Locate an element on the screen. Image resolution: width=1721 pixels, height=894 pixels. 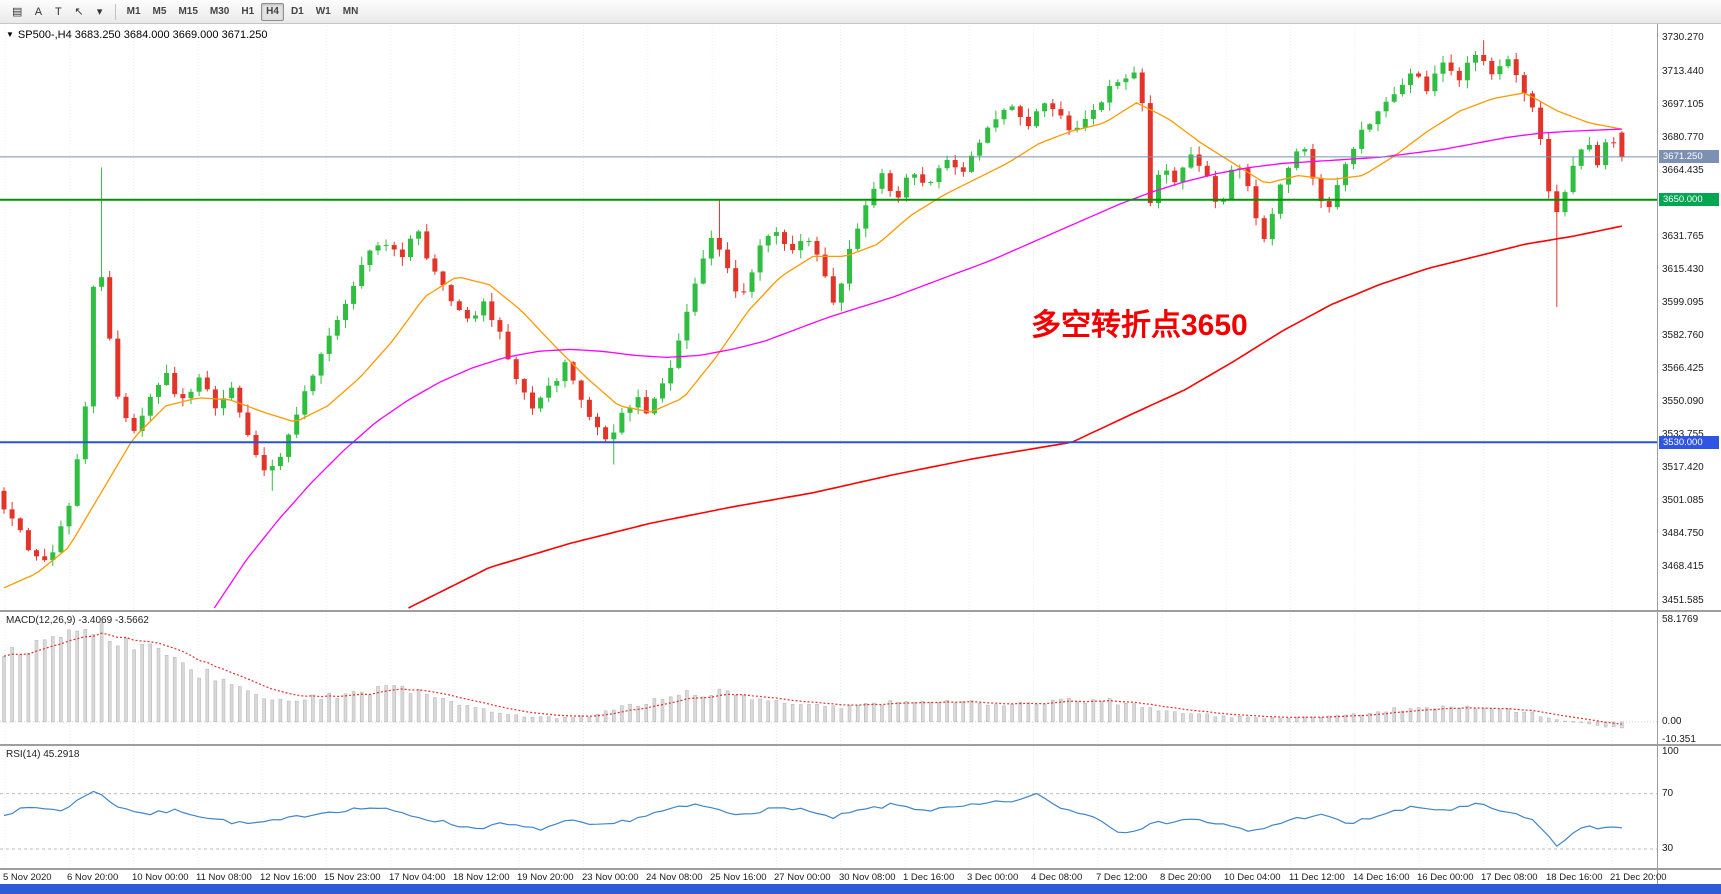
timeframe-d1: D1 is located at coordinates (297, 11).